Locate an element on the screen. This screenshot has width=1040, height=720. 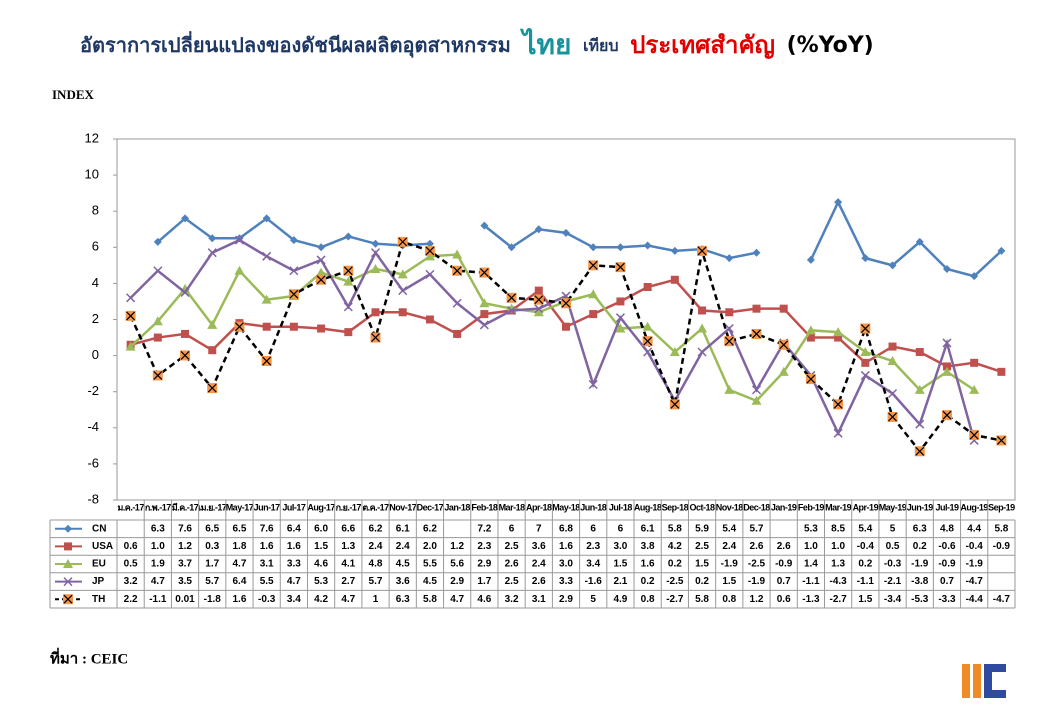
table-cell: -5.3 is located at coordinates (920, 599).